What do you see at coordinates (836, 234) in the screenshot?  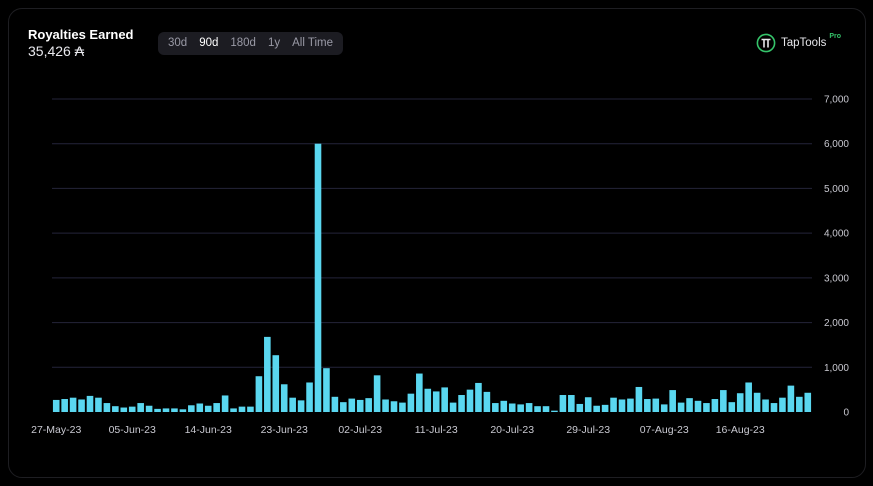 I see `y-tick-label: 4,000` at bounding box center [836, 234].